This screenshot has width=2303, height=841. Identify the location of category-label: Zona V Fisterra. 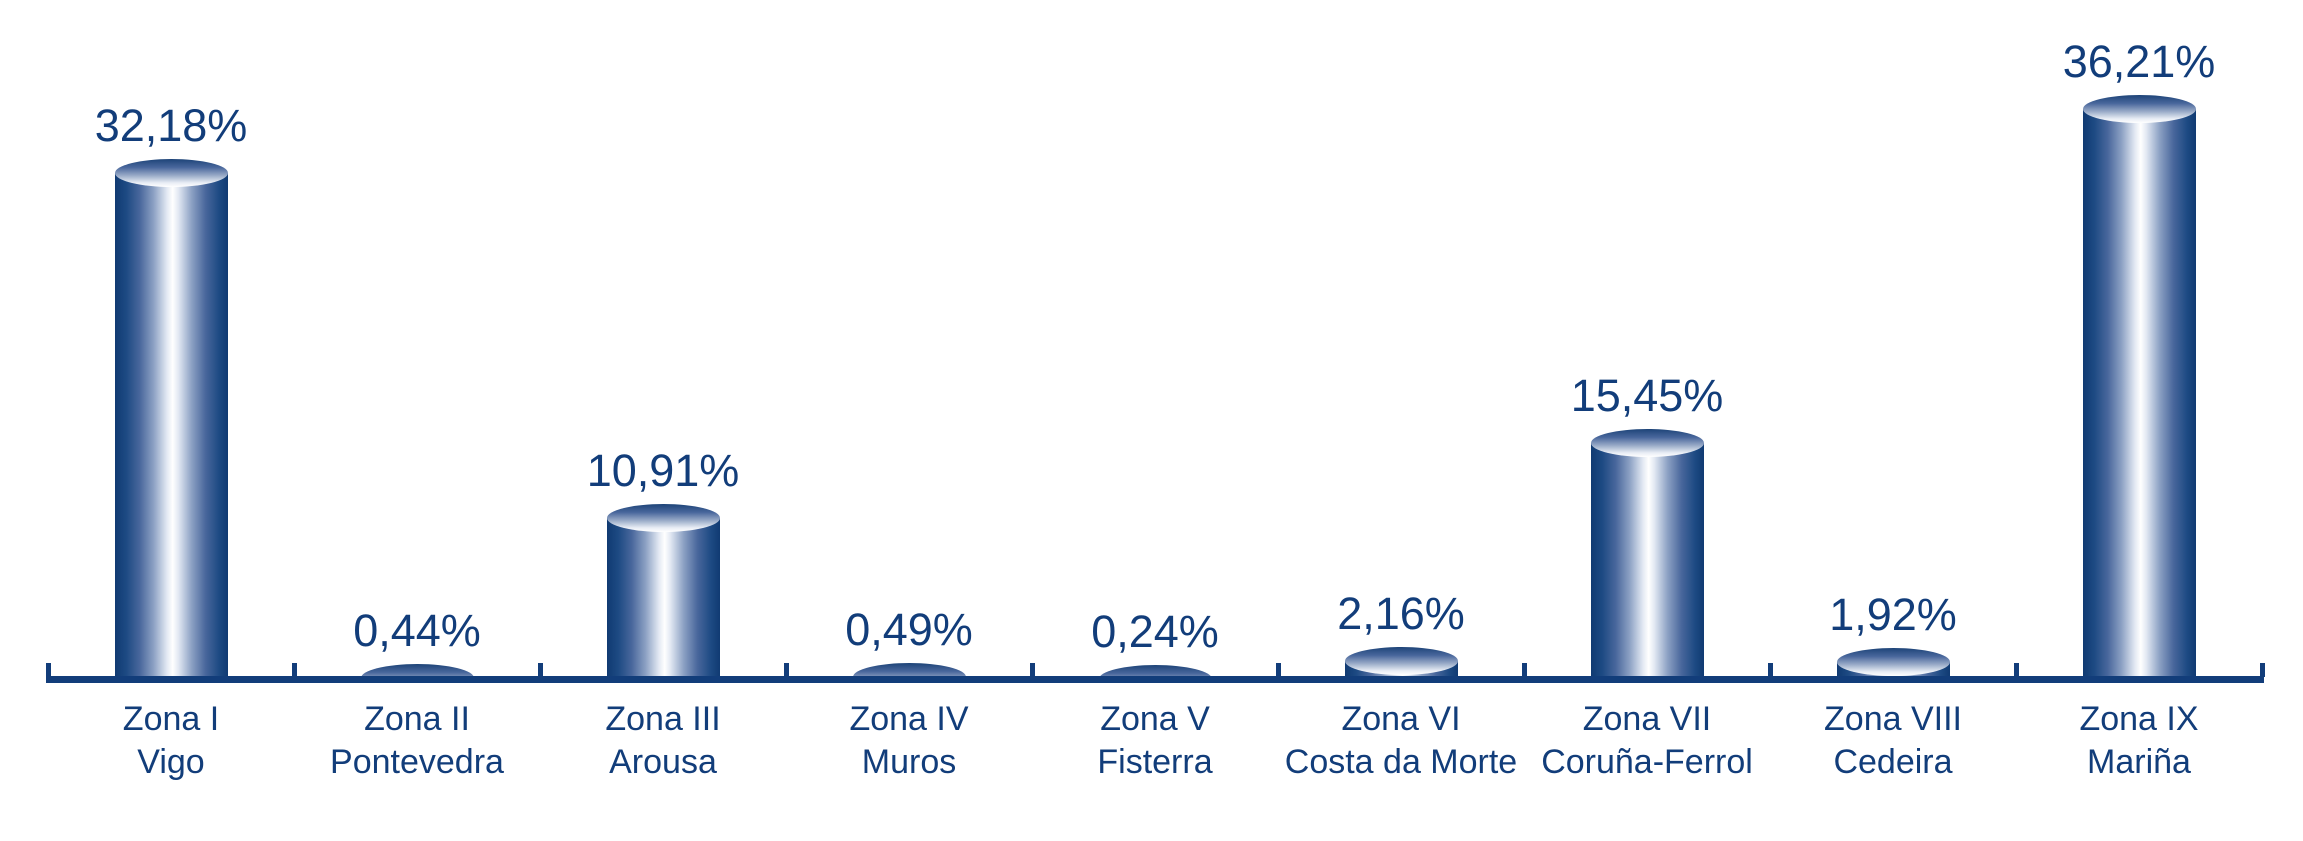
(1155, 741).